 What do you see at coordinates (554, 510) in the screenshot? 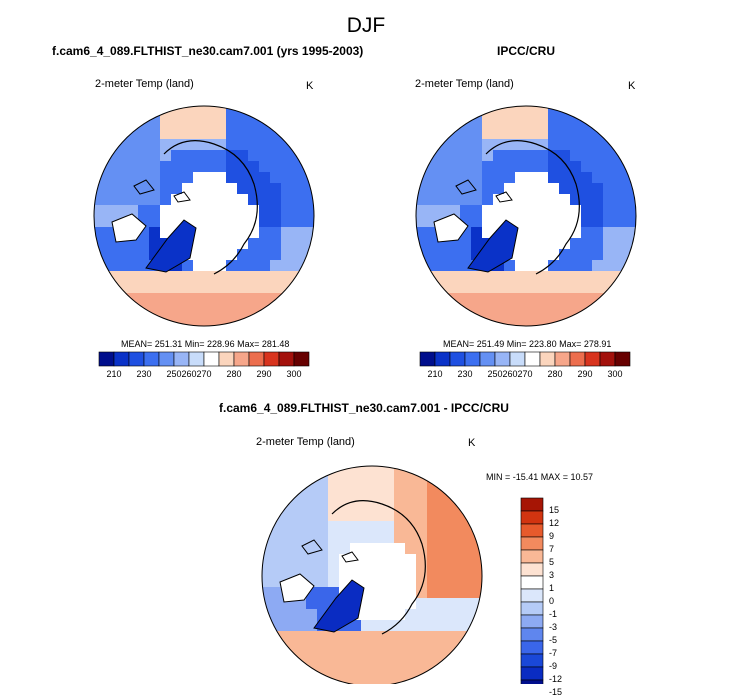
I see `colorbar-tick-label: 15` at bounding box center [554, 510].